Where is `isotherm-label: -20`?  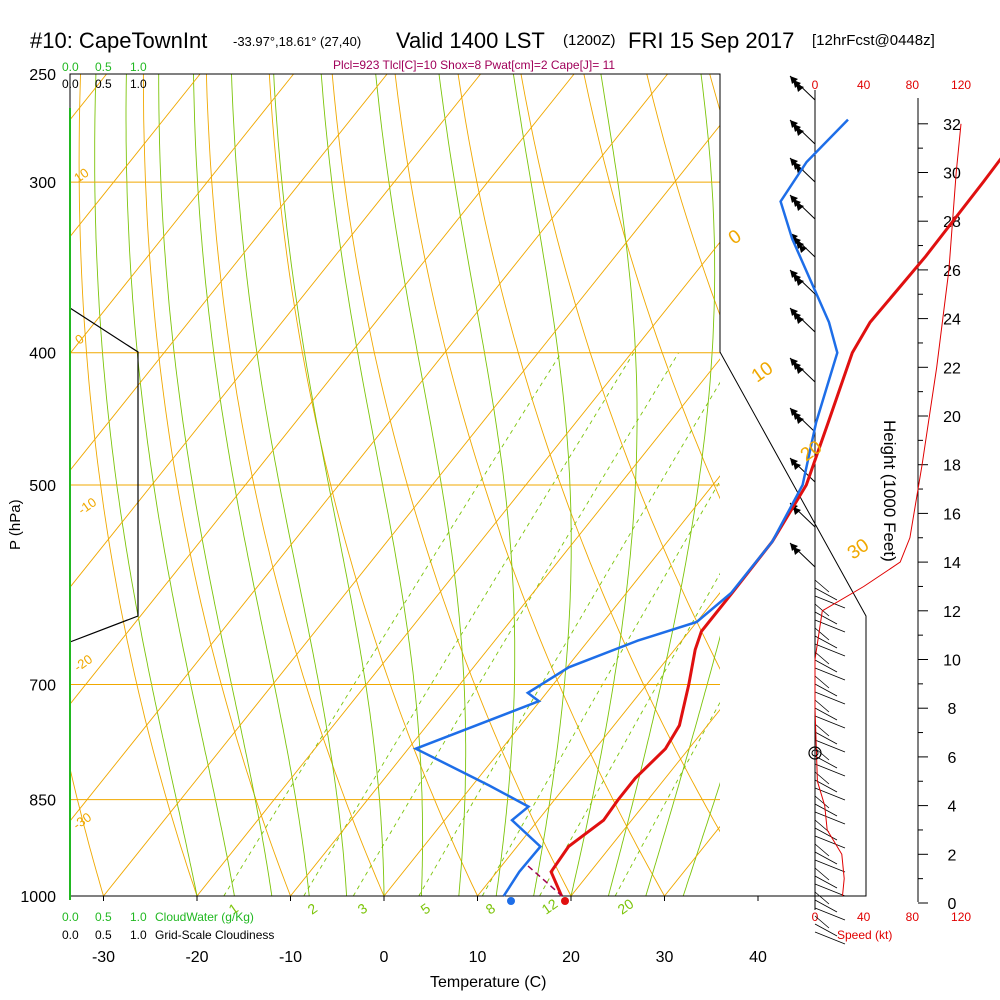 isotherm-label: -20 is located at coordinates (83, 662).